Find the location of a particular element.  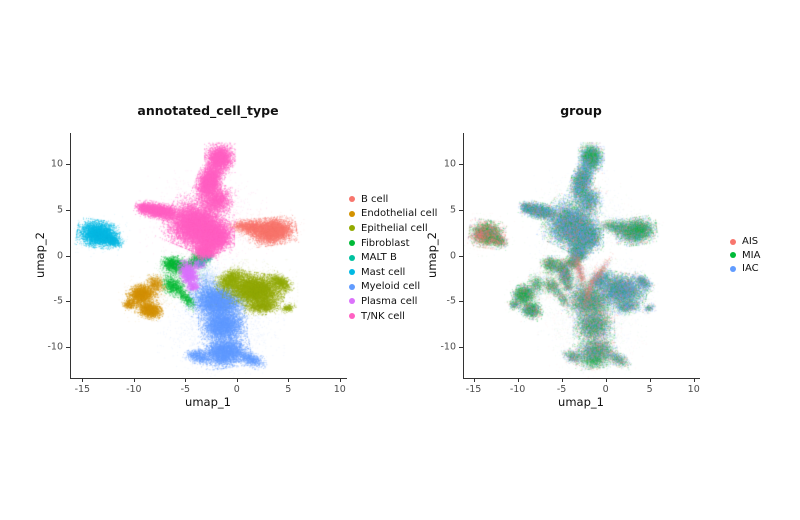

legend-label: Epithelial cell is located at coordinates (394, 228).